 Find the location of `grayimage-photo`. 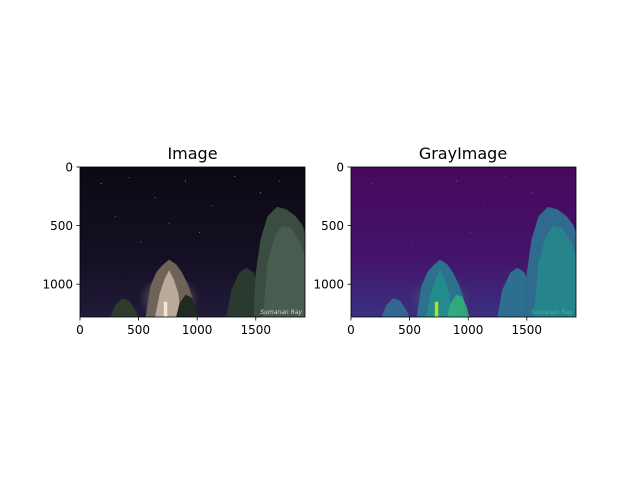

grayimage-photo is located at coordinates (463, 242).